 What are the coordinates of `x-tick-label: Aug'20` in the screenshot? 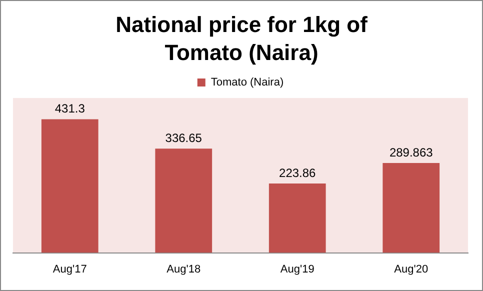 It's located at (411, 269).